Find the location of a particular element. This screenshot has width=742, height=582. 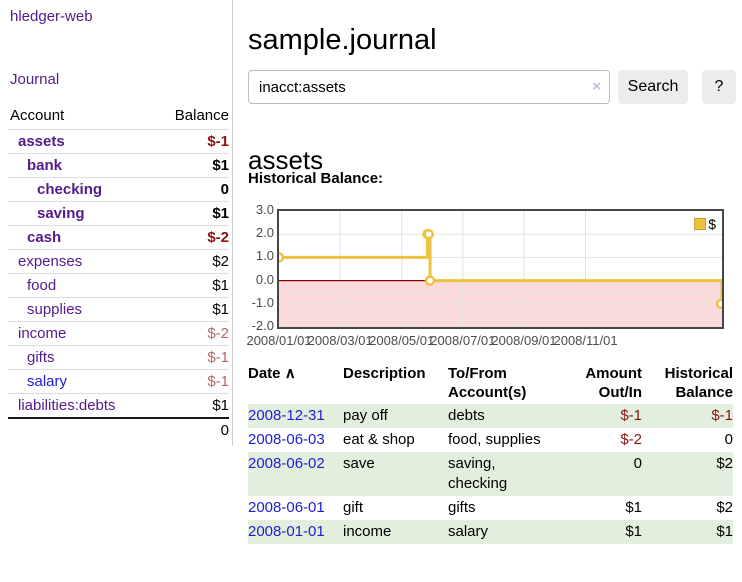

table-row: 2008-06-02 save saving, checking 0 $2 is located at coordinates (490, 474).